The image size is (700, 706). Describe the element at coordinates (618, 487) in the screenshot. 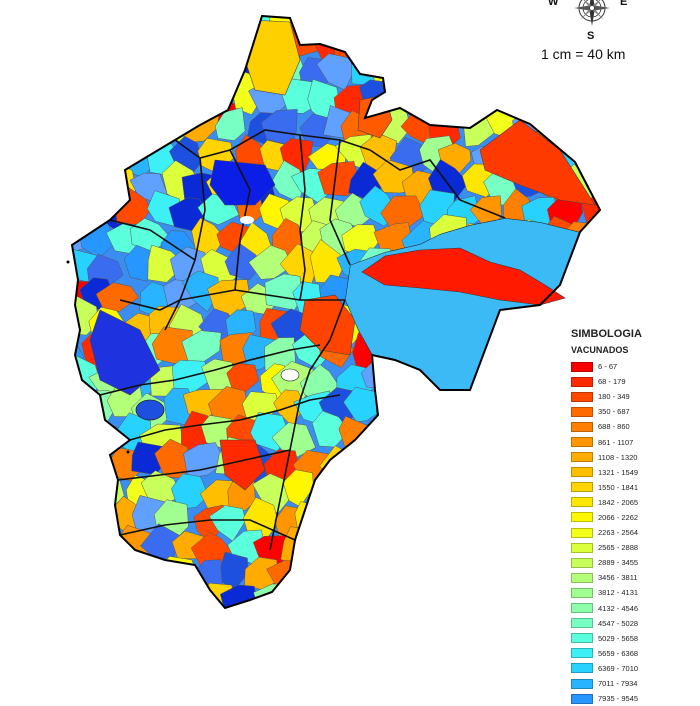

I see `legend-label: 1550 - 1841` at that location.